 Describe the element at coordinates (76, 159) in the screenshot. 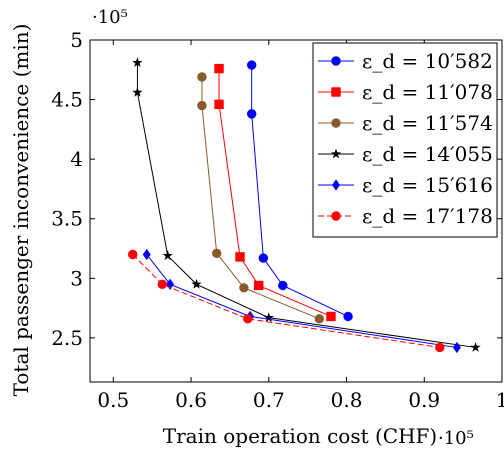

I see `y-tick-label: 4` at that location.